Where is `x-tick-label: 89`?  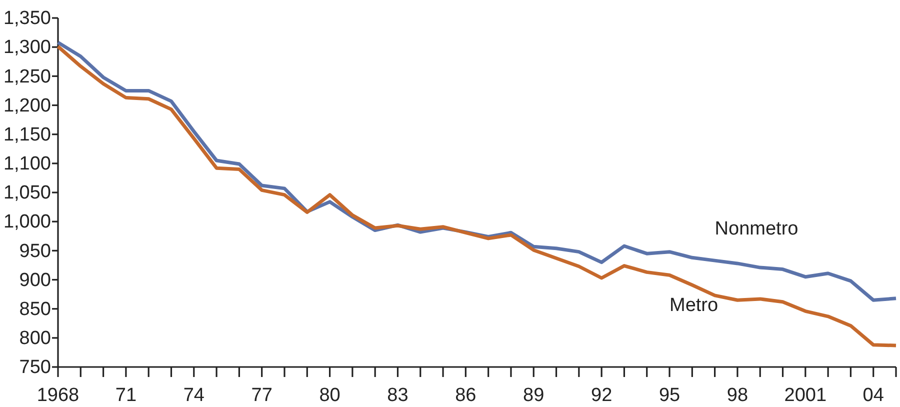 x-tick-label: 89 is located at coordinates (533, 395).